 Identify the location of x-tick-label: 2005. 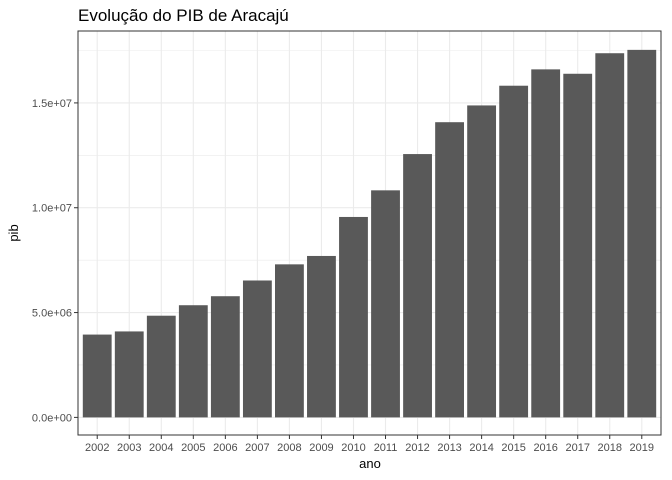
(193, 448).